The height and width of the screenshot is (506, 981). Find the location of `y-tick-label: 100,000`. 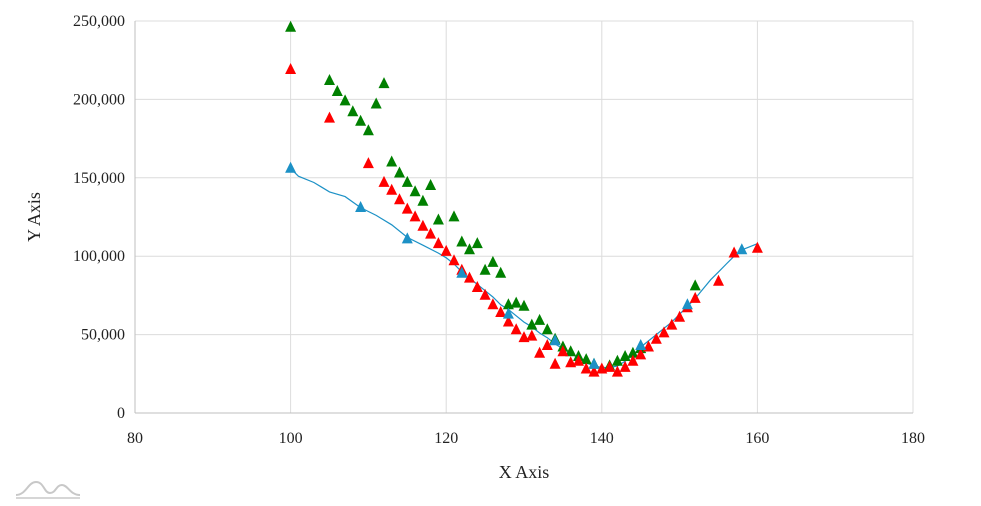

y-tick-label: 100,000 is located at coordinates (99, 256).